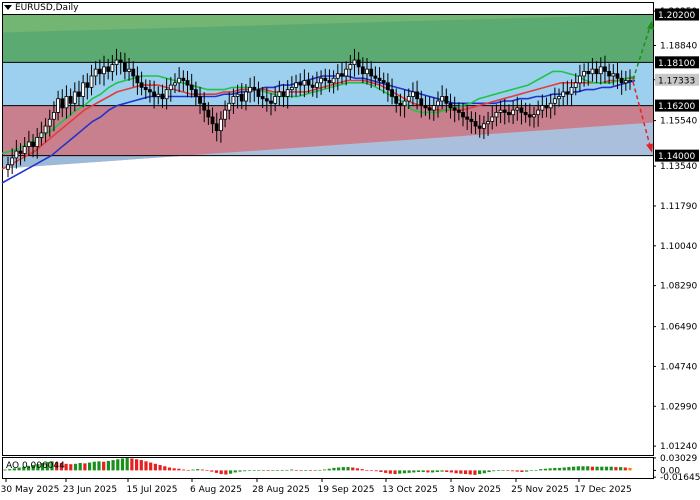  I want to click on ao-frame, so click(328, 468).